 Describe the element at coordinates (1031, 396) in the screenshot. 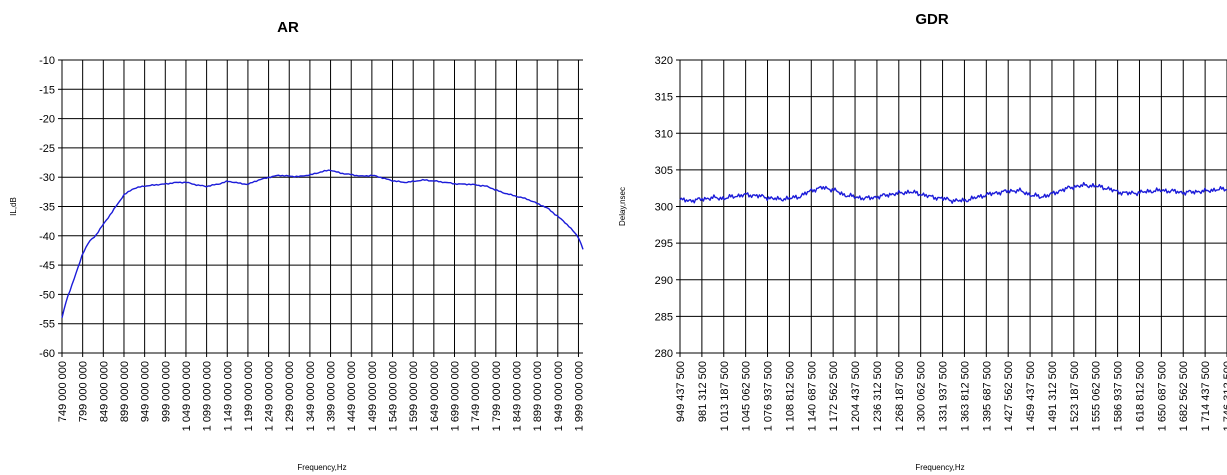

I see `gdr-xtick-label: 1 459 437 500` at that location.